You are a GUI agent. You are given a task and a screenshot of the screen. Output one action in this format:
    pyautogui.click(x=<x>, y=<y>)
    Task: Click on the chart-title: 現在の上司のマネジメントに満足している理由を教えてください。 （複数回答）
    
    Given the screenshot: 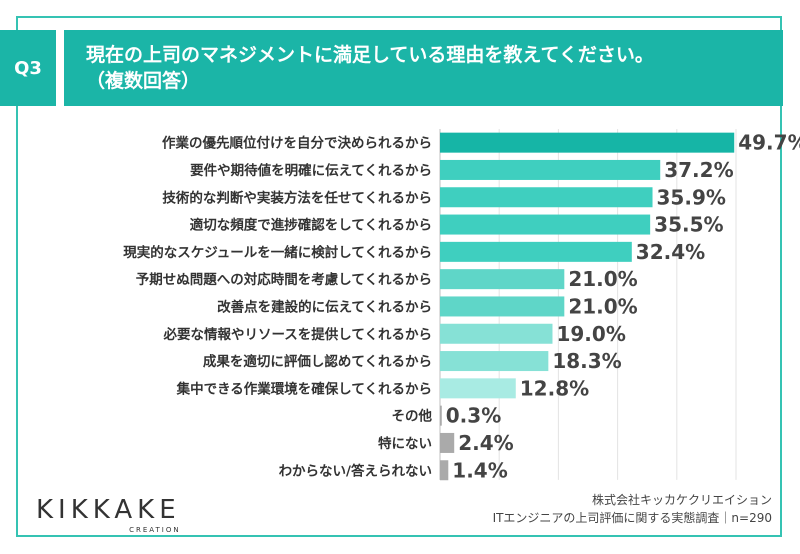 What is the action you would take?
    pyautogui.click(x=423, y=68)
    